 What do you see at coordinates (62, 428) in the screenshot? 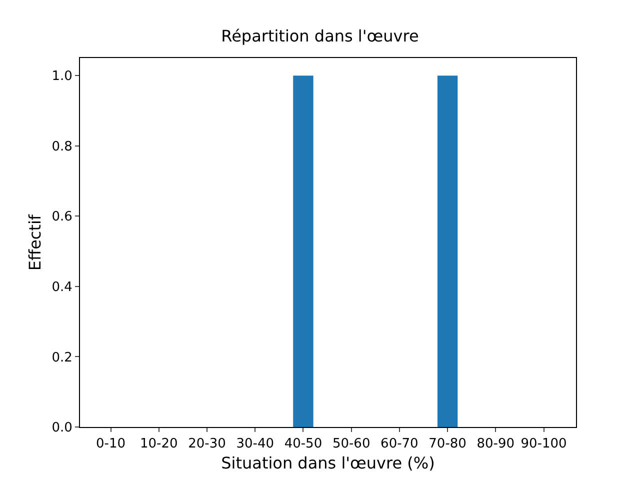
I see `y-tick-label: 0.0` at bounding box center [62, 428].